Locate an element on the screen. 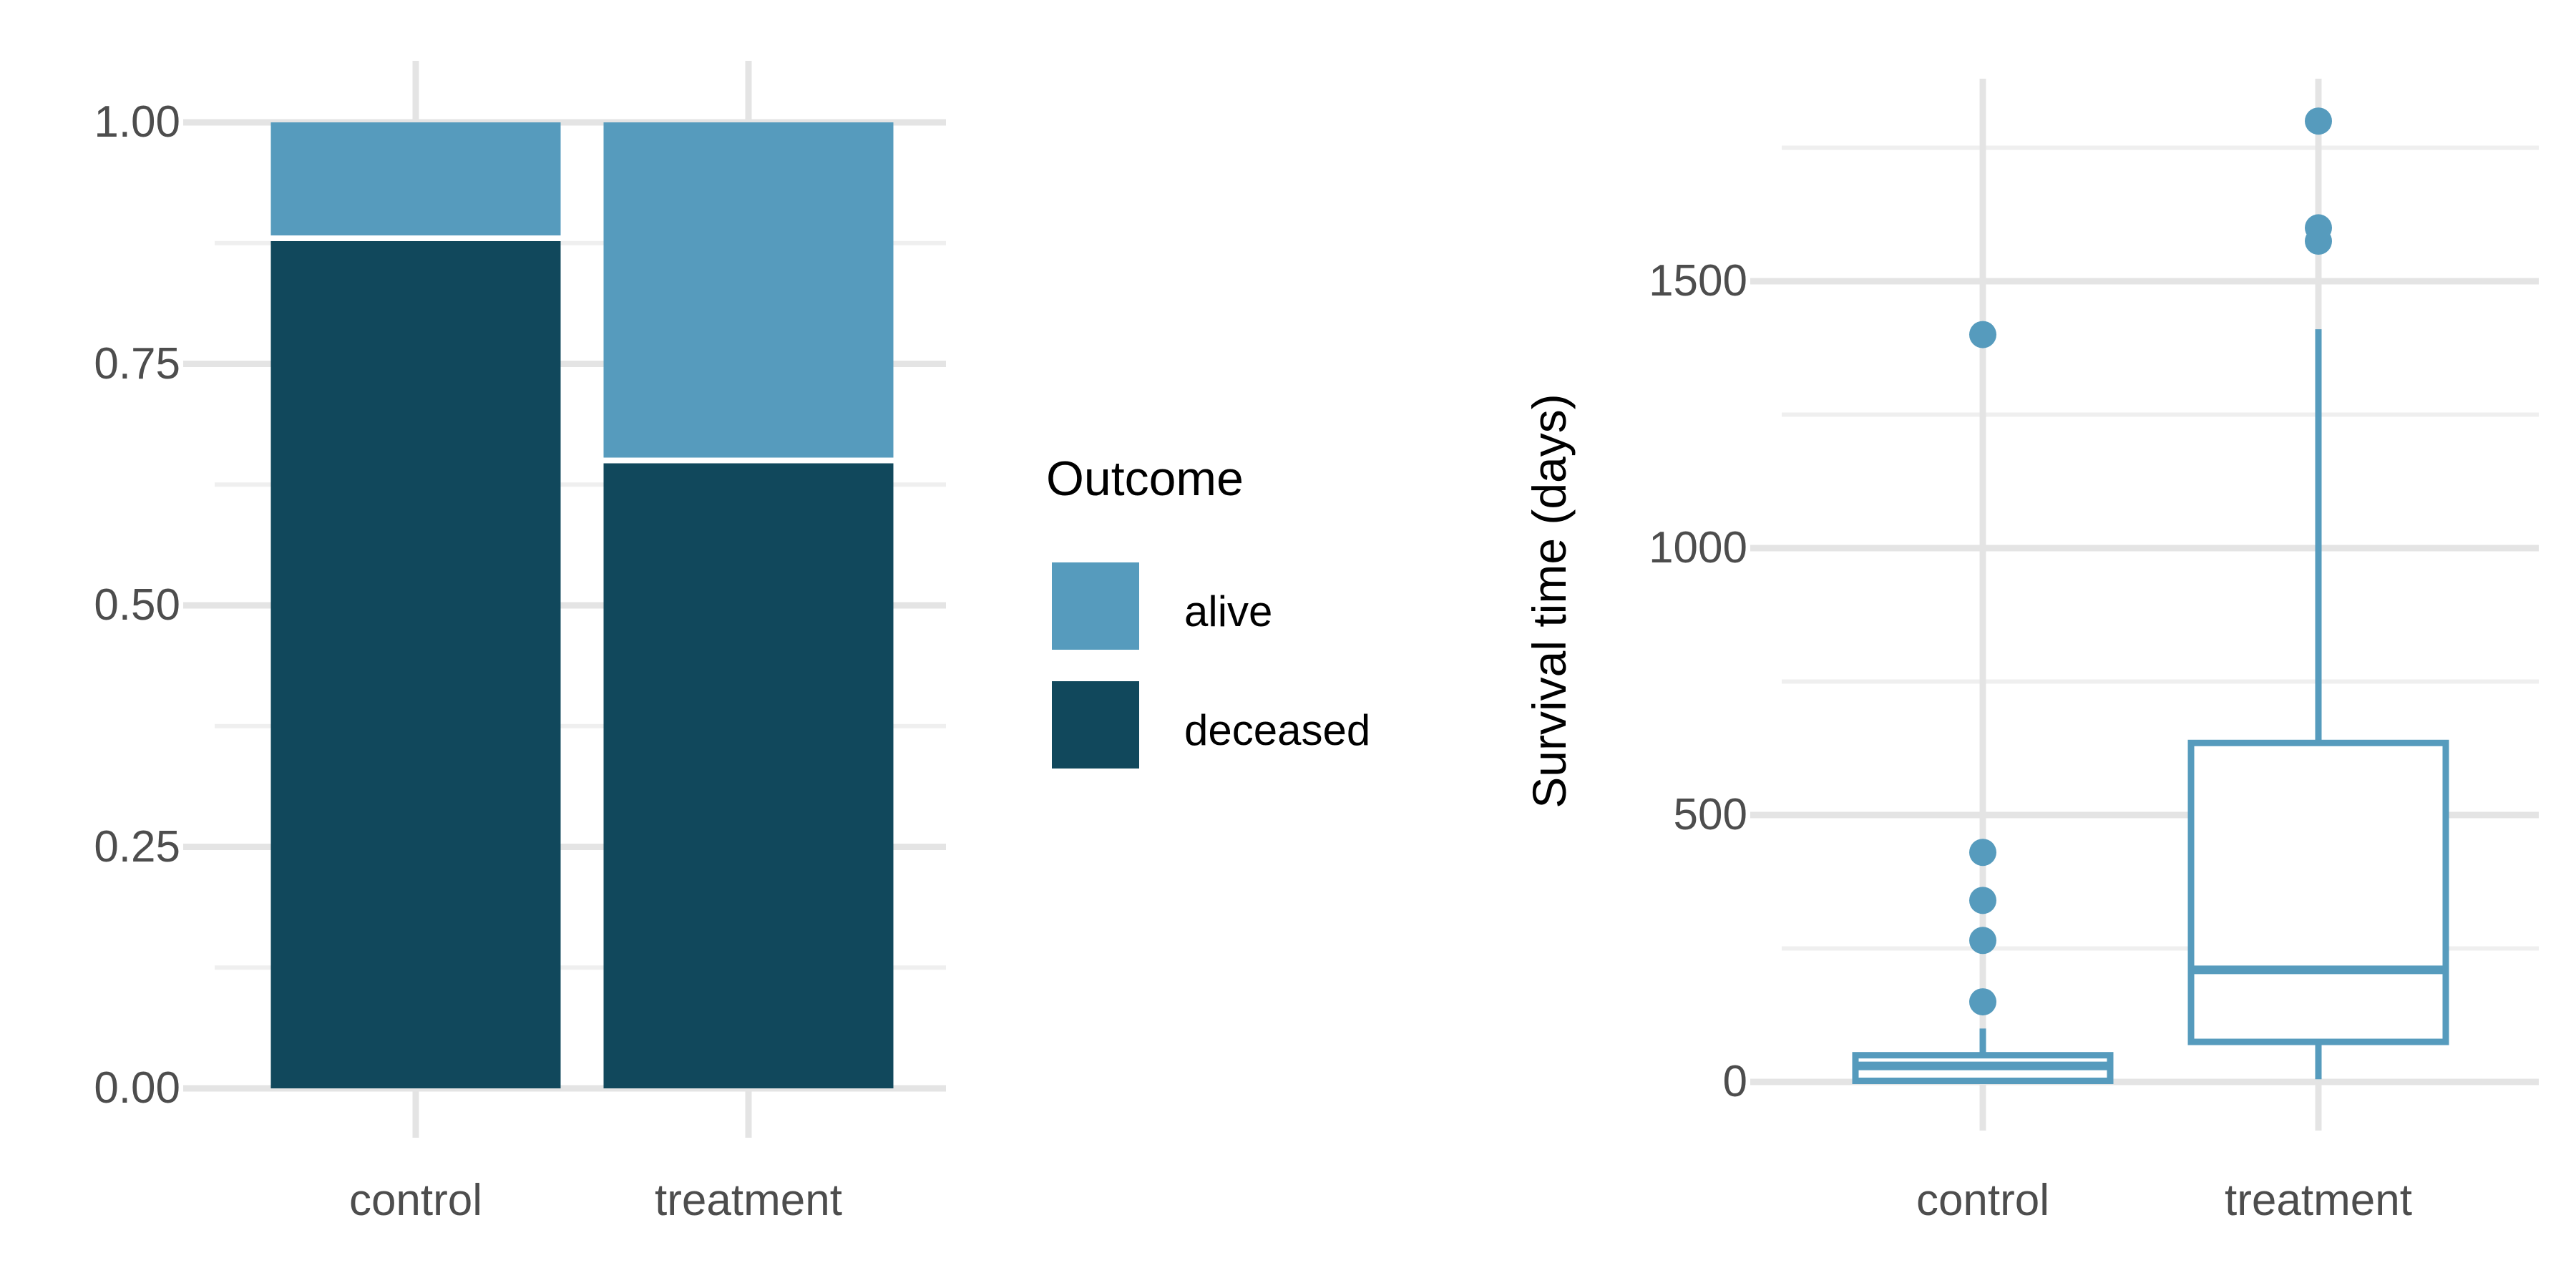 Image resolution: width=2576 pixels, height=1288 pixels. left-xlabel-treatment: treatment is located at coordinates (748, 1200).